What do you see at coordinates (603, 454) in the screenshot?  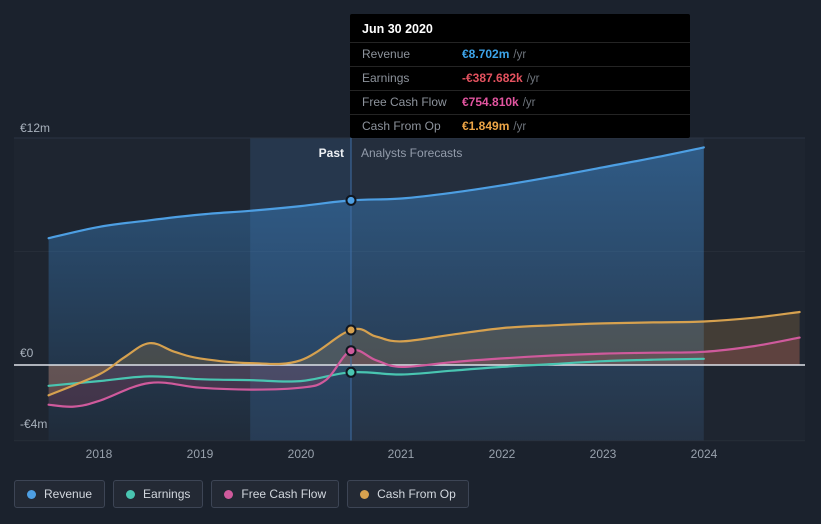 I see `x-axis-label-2023: 2023` at bounding box center [603, 454].